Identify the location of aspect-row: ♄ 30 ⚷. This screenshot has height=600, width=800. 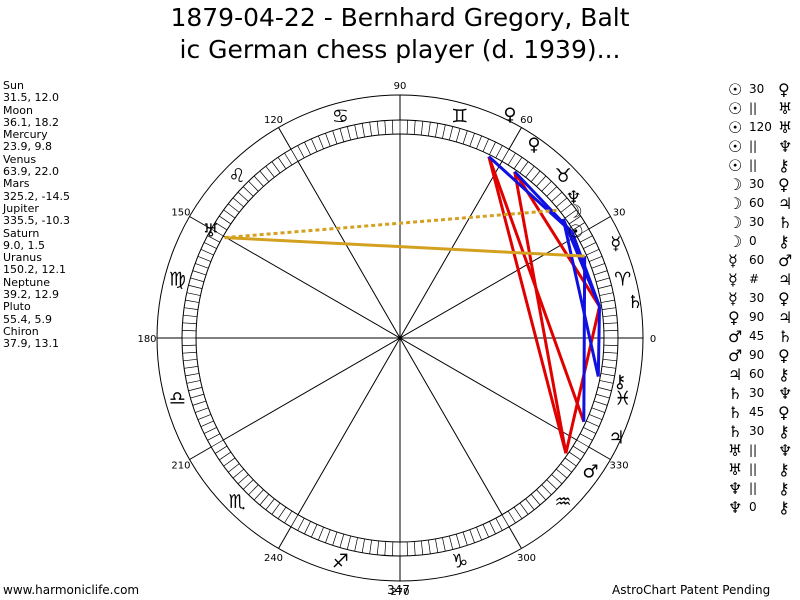
(763, 431).